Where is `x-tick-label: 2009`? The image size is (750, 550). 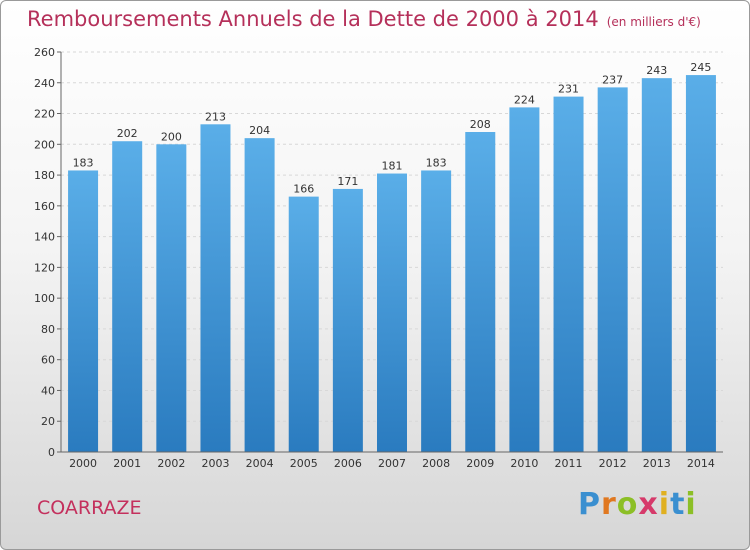
x-tick-label: 2009 is located at coordinates (480, 463).